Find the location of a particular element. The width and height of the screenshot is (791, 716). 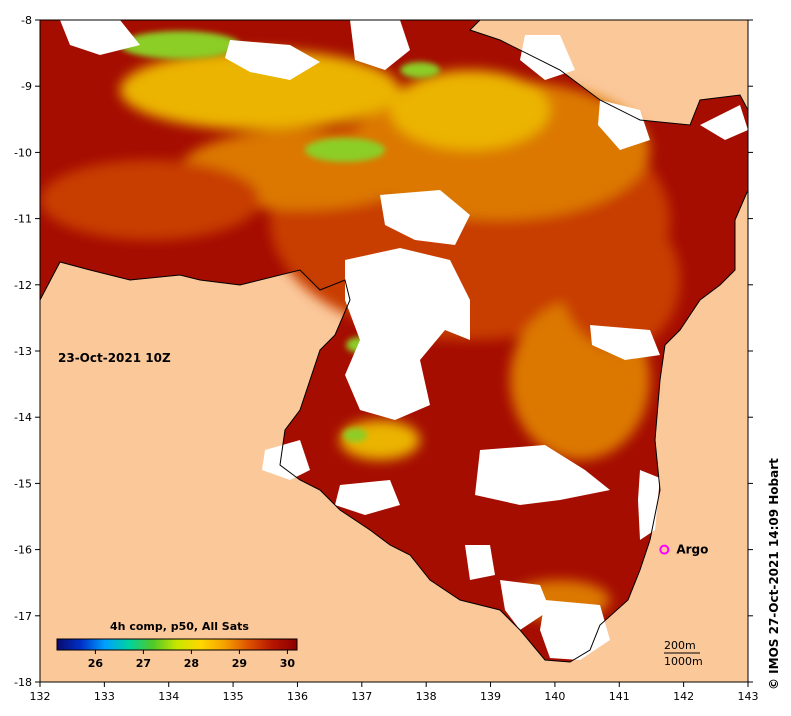

colorbar-ramp is located at coordinates (177, 644).